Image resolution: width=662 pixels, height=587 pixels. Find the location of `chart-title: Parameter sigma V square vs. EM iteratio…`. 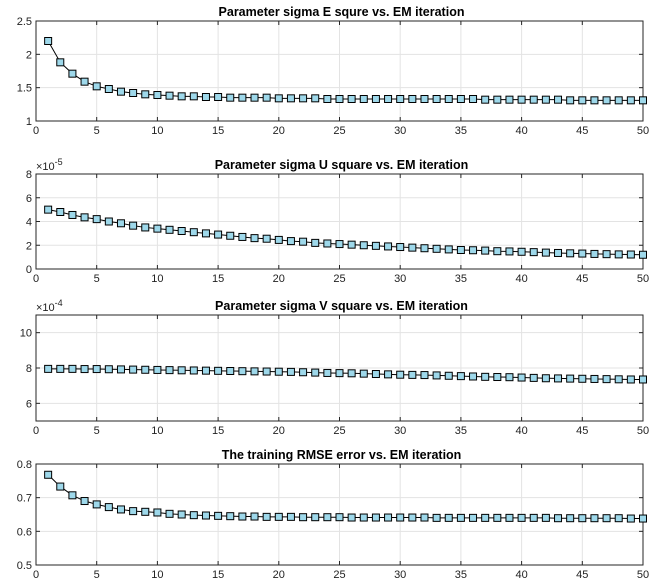

chart-title: Parameter sigma V square vs. EM iteratio… is located at coordinates (341, 306).